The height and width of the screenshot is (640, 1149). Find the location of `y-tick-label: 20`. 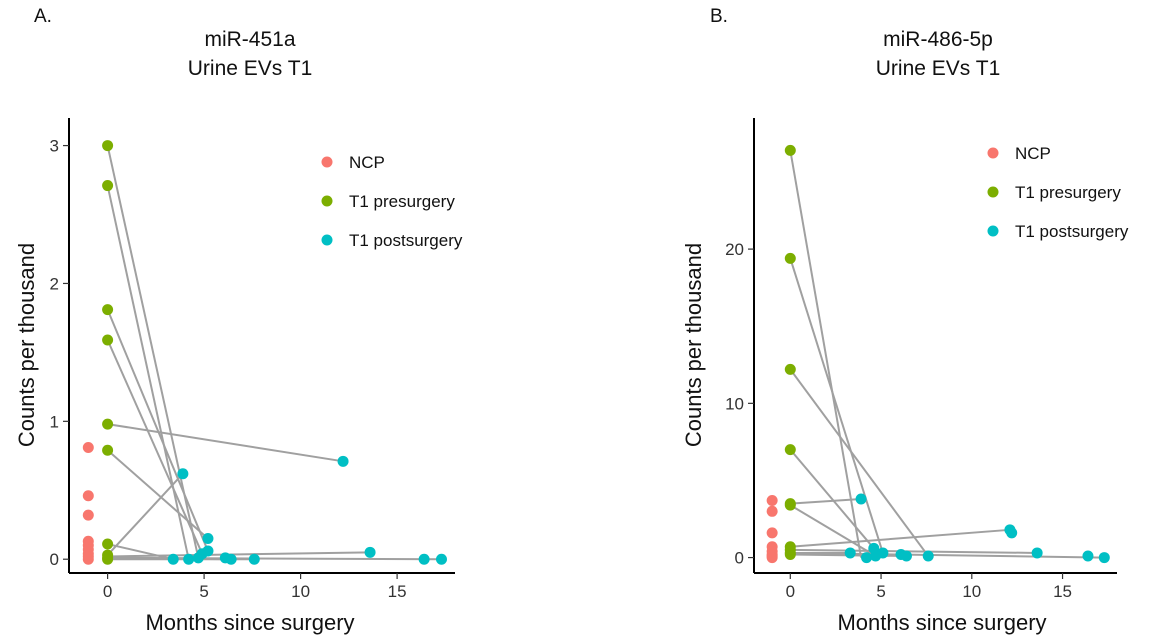

y-tick-label: 20 is located at coordinates (734, 249).